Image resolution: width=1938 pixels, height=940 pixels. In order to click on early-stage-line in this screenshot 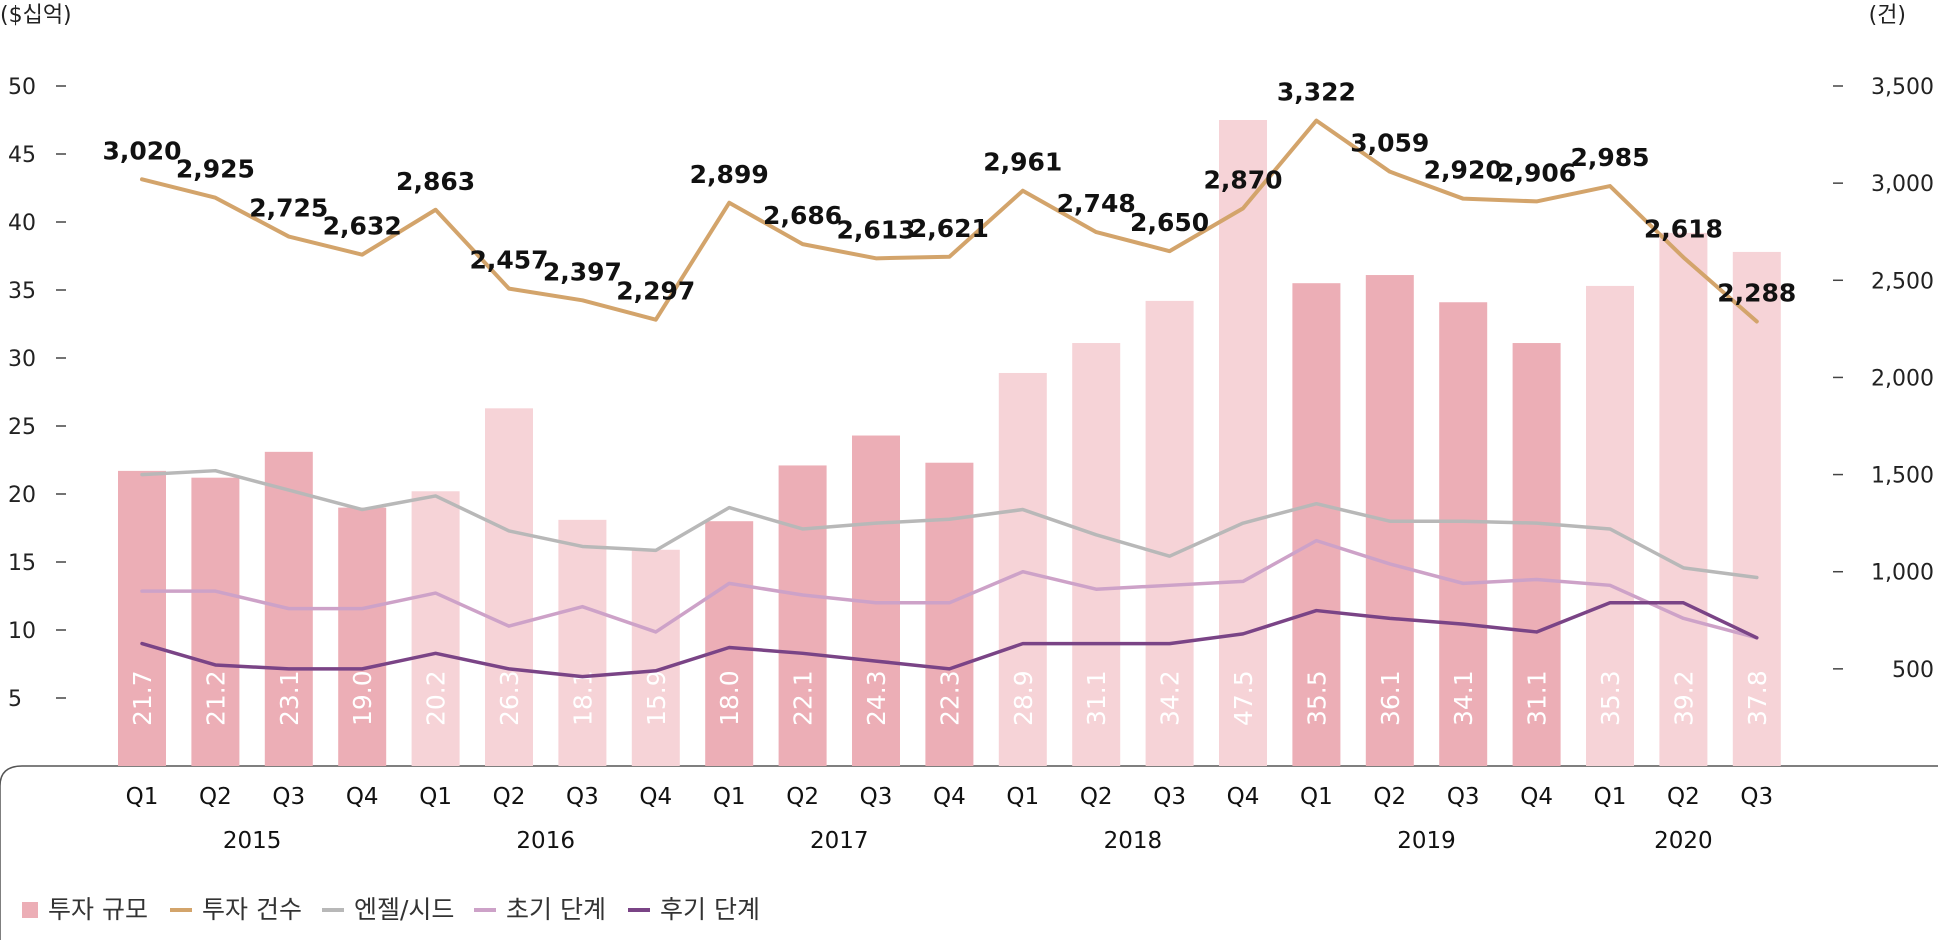, I will do `click(949, 589)`.